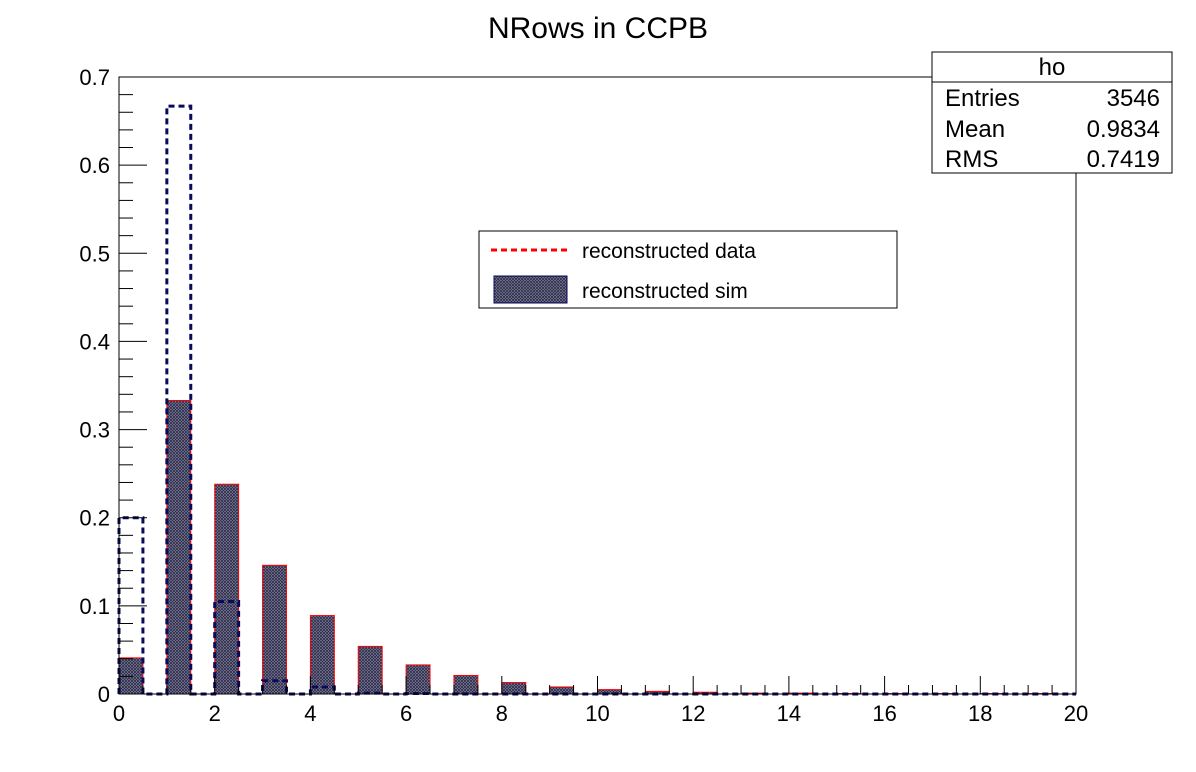 The image size is (1196, 772). What do you see at coordinates (94, 606) in the screenshot?
I see `y-tick-label: 0.1` at bounding box center [94, 606].